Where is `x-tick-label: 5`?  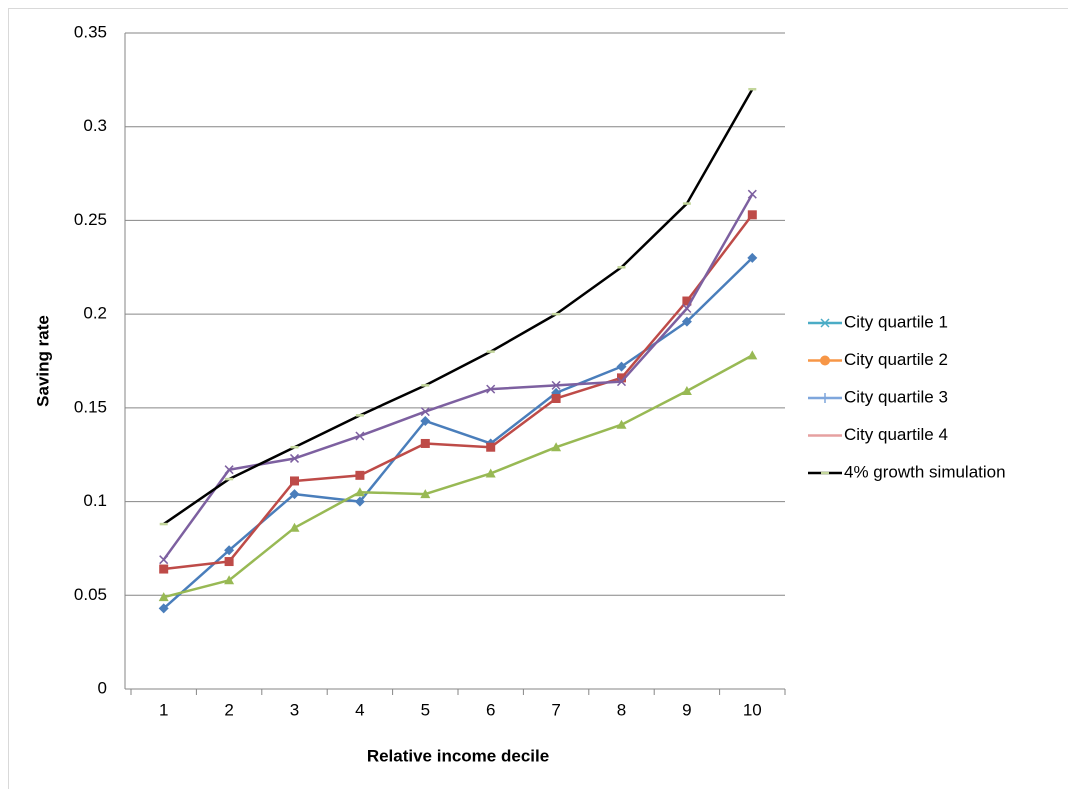
x-tick-label: 5 is located at coordinates (425, 709).